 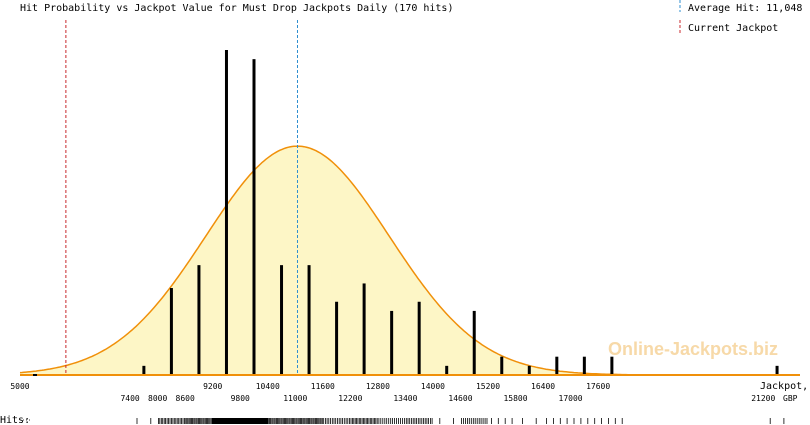 I want to click on tick-label-7400: 7400, so click(x=129, y=398).